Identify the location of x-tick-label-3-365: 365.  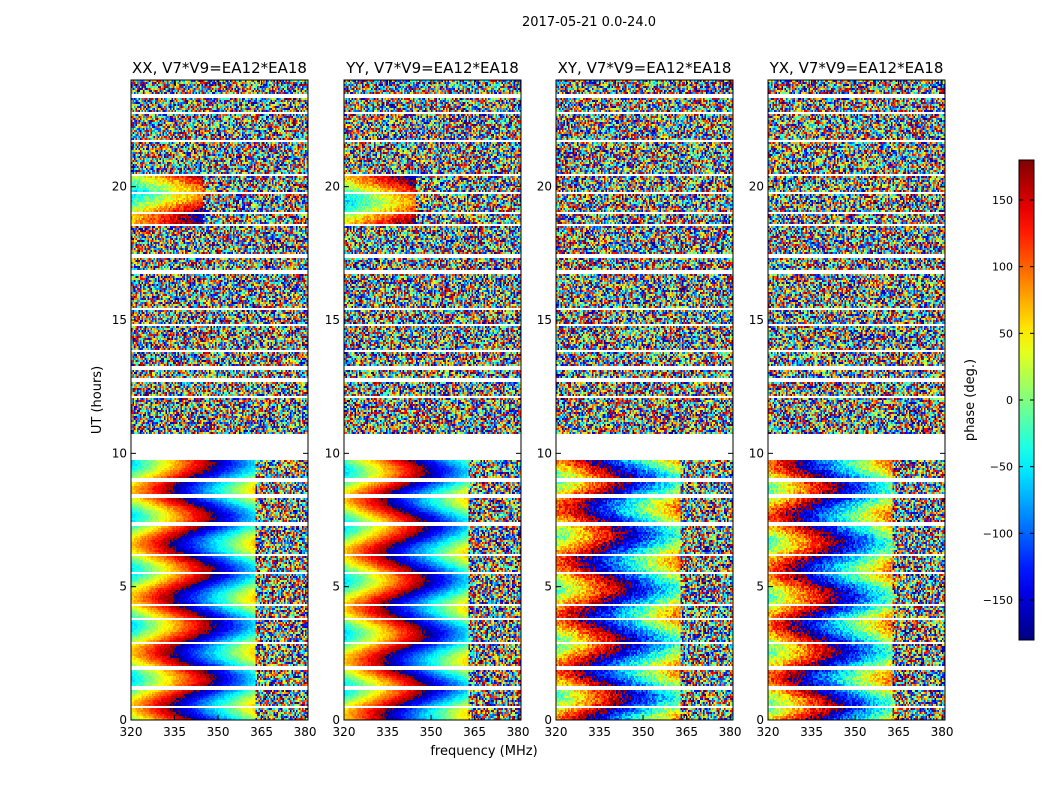
(898, 732).